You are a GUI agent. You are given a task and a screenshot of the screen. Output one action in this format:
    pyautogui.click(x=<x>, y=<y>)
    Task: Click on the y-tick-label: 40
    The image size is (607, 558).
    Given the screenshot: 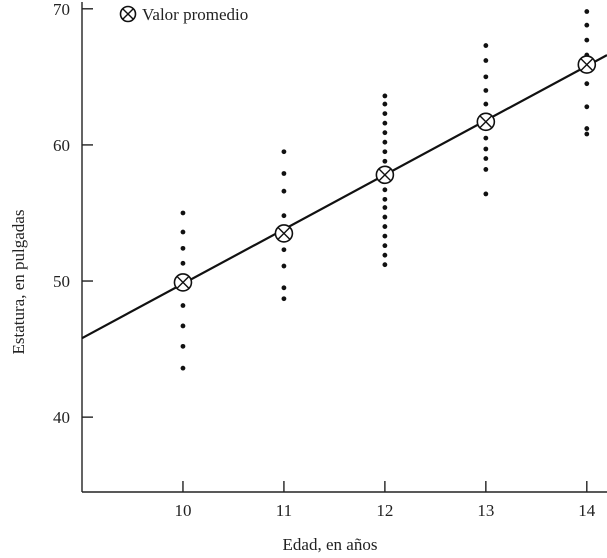 What is the action you would take?
    pyautogui.click(x=61, y=417)
    